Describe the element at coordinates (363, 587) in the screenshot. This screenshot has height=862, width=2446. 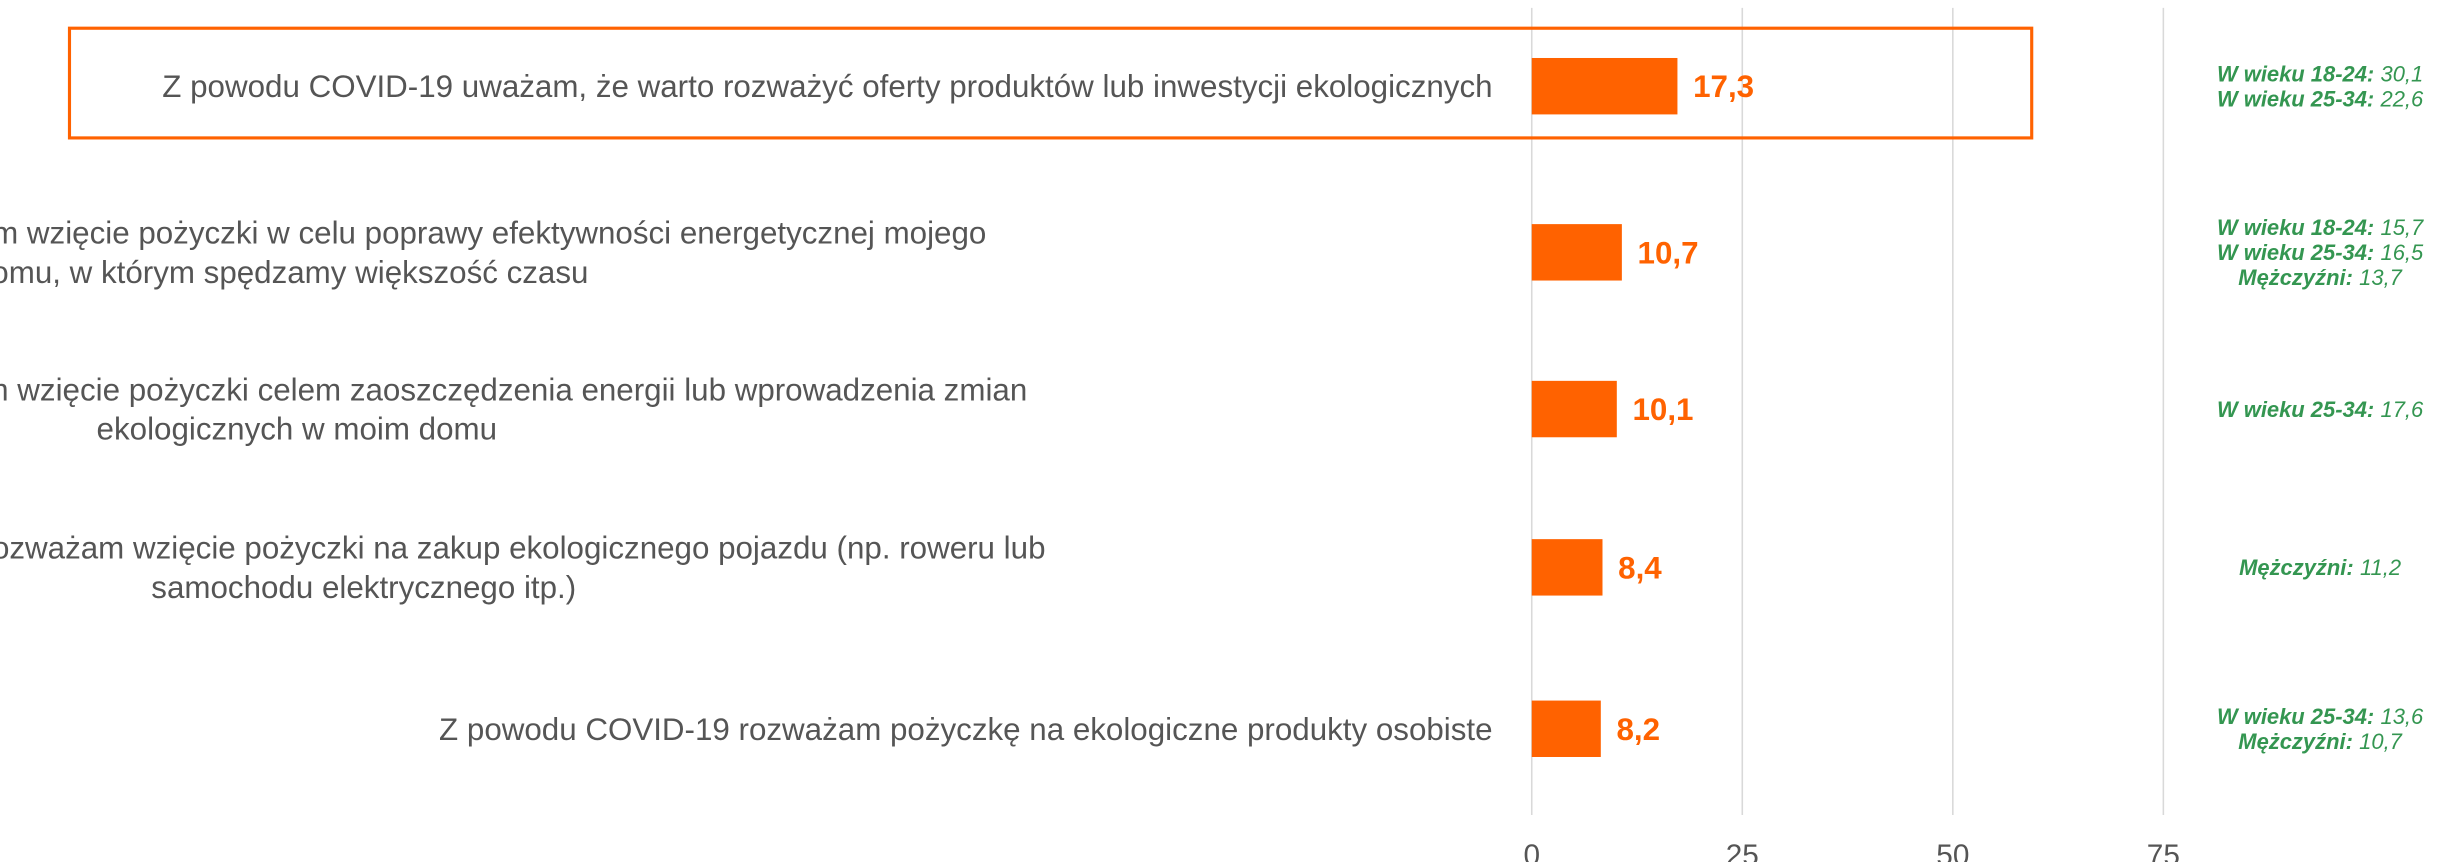
I see `category-line: samochodu elektrycznego itp.)` at that location.